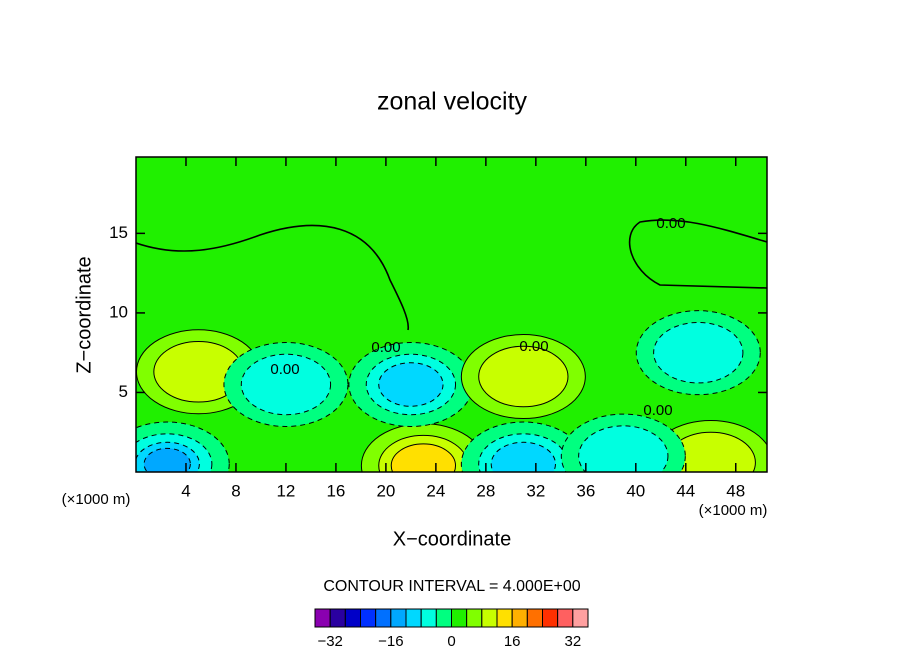 This screenshot has height=654, width=904. I want to click on x-tick-label: 44, so click(685, 490).